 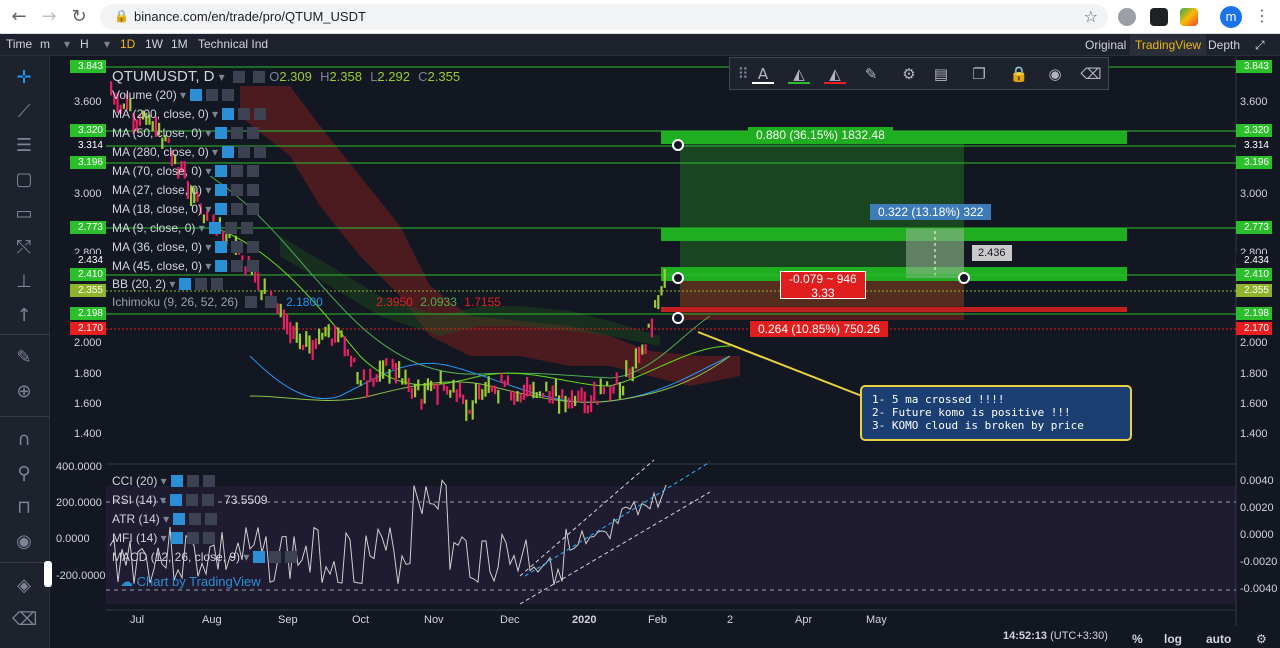 What do you see at coordinates (24, 357) in the screenshot?
I see `ruler-icon: ✎` at bounding box center [24, 357].